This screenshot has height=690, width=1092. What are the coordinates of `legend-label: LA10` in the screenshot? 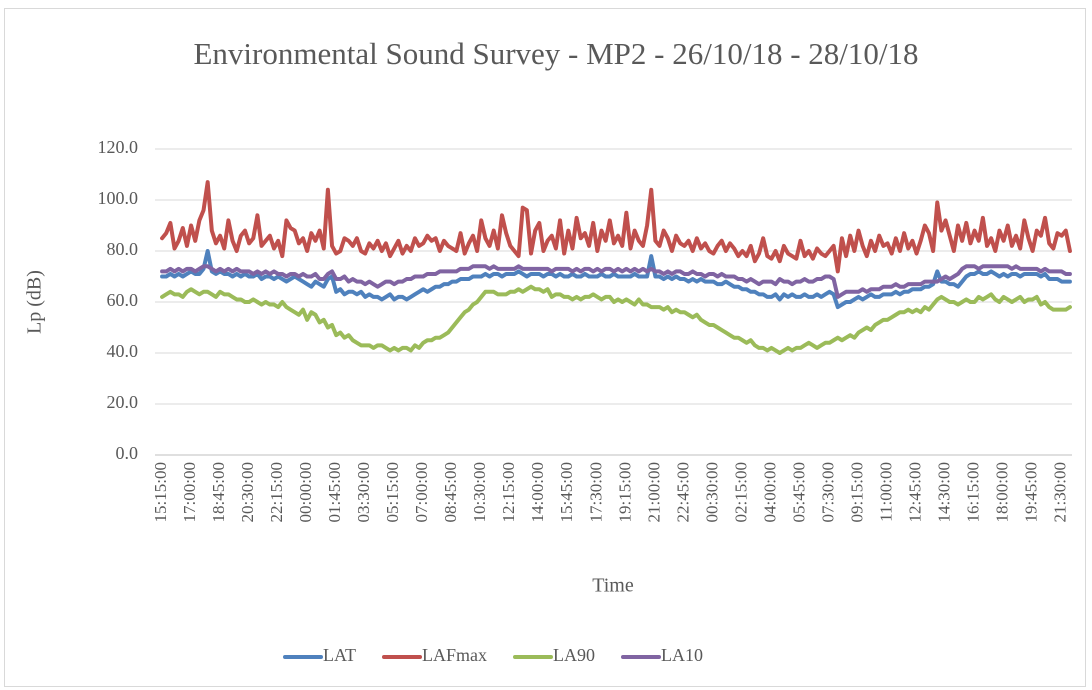 It's located at (682, 655).